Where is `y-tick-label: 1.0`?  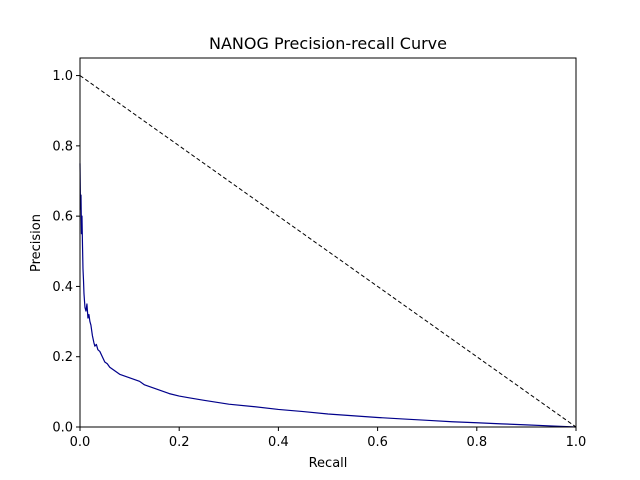
y-tick-label: 1.0 is located at coordinates (62, 76).